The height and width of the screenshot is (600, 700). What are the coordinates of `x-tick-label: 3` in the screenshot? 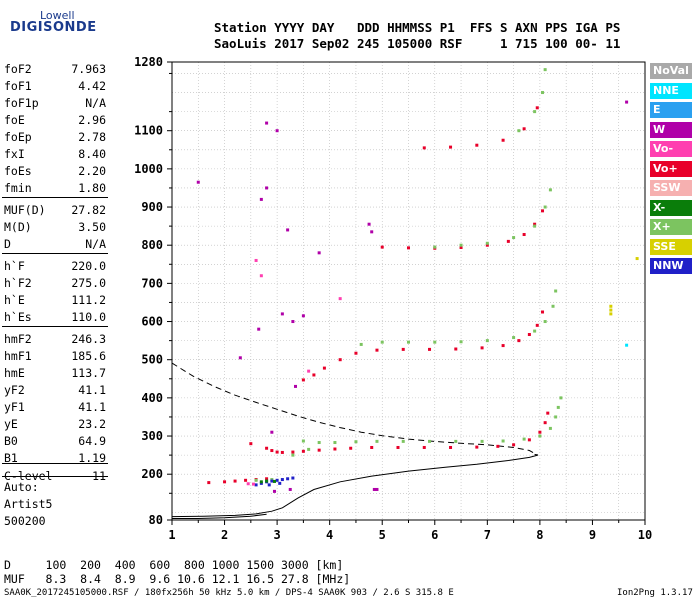 It's located at (276, 535).